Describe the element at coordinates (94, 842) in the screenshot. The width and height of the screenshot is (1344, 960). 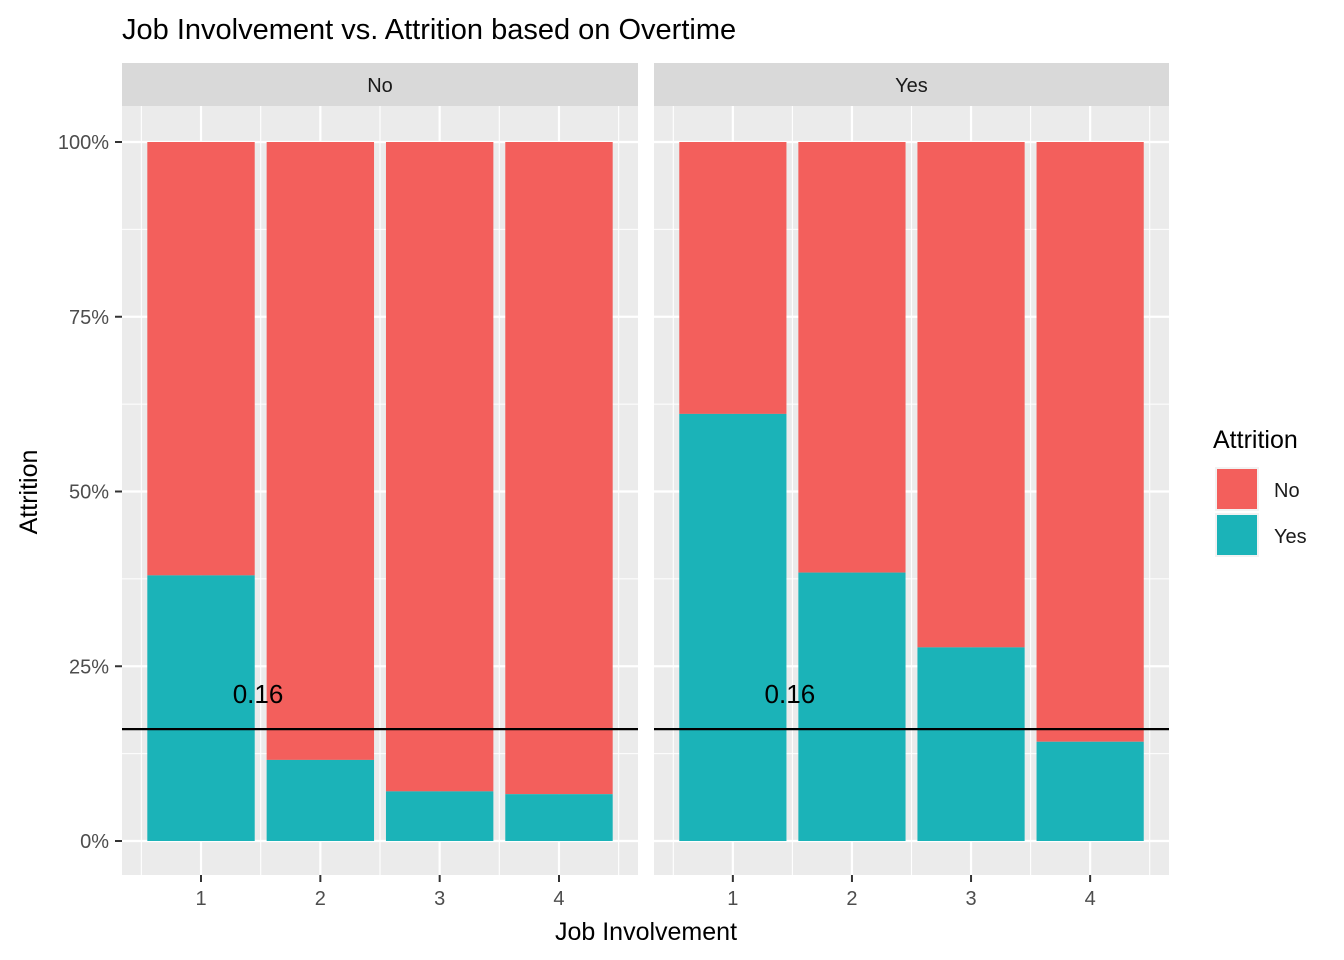
I see `y-tick-label: 0%` at that location.